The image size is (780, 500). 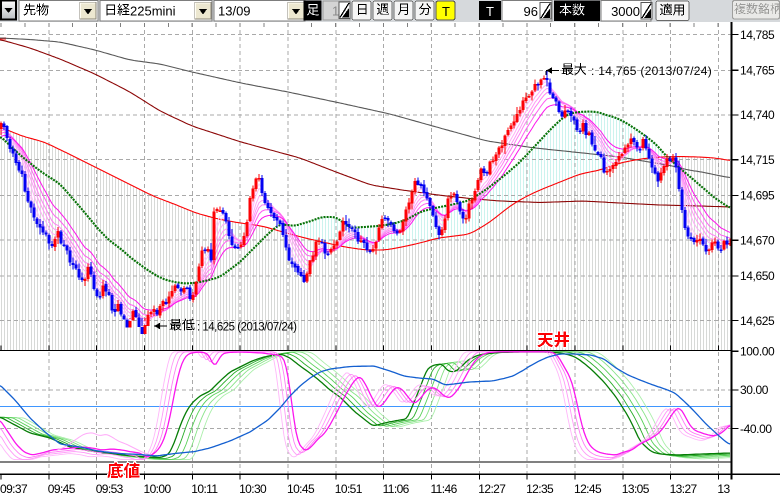 What do you see at coordinates (540, 489) in the screenshot?
I see `svg-text: 12:35` at bounding box center [540, 489].